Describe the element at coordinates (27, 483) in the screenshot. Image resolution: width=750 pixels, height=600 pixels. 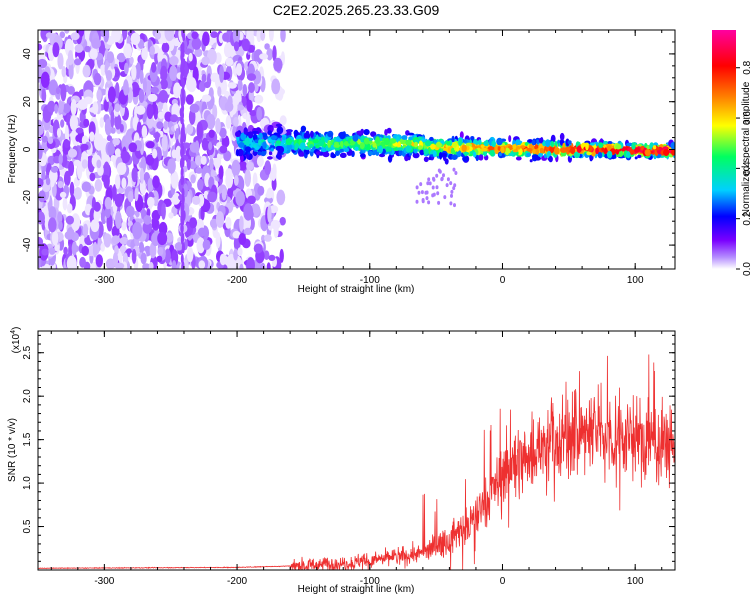
I see `y-tick-label: 1.0` at that location.